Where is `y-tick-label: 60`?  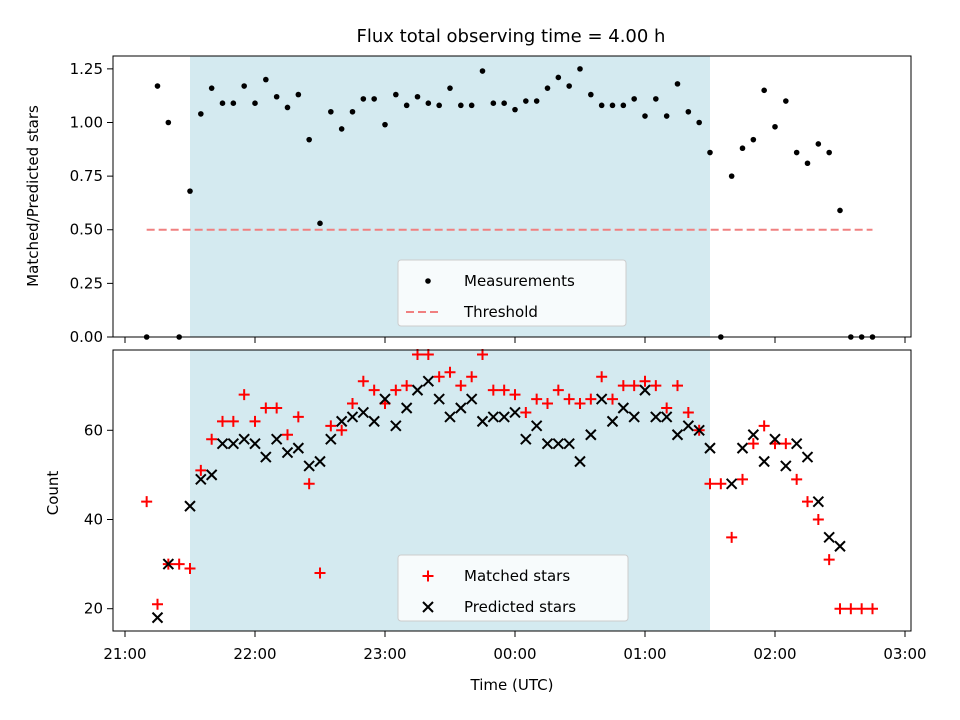 y-tick-label: 60 is located at coordinates (93, 430).